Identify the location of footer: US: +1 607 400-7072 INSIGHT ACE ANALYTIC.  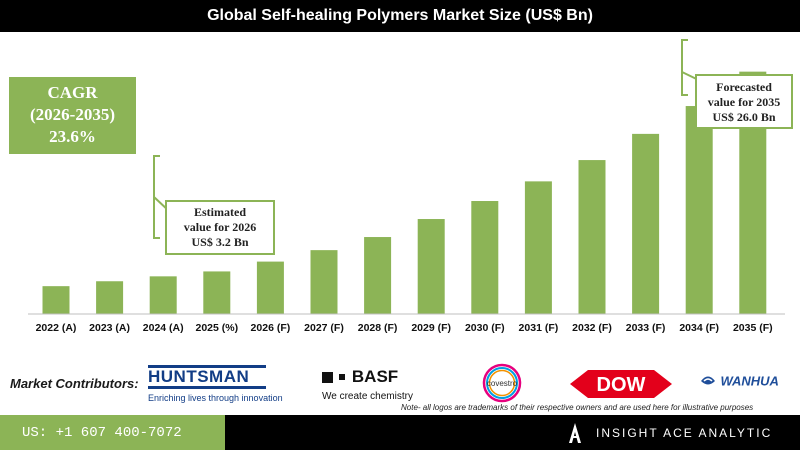
(400, 432).